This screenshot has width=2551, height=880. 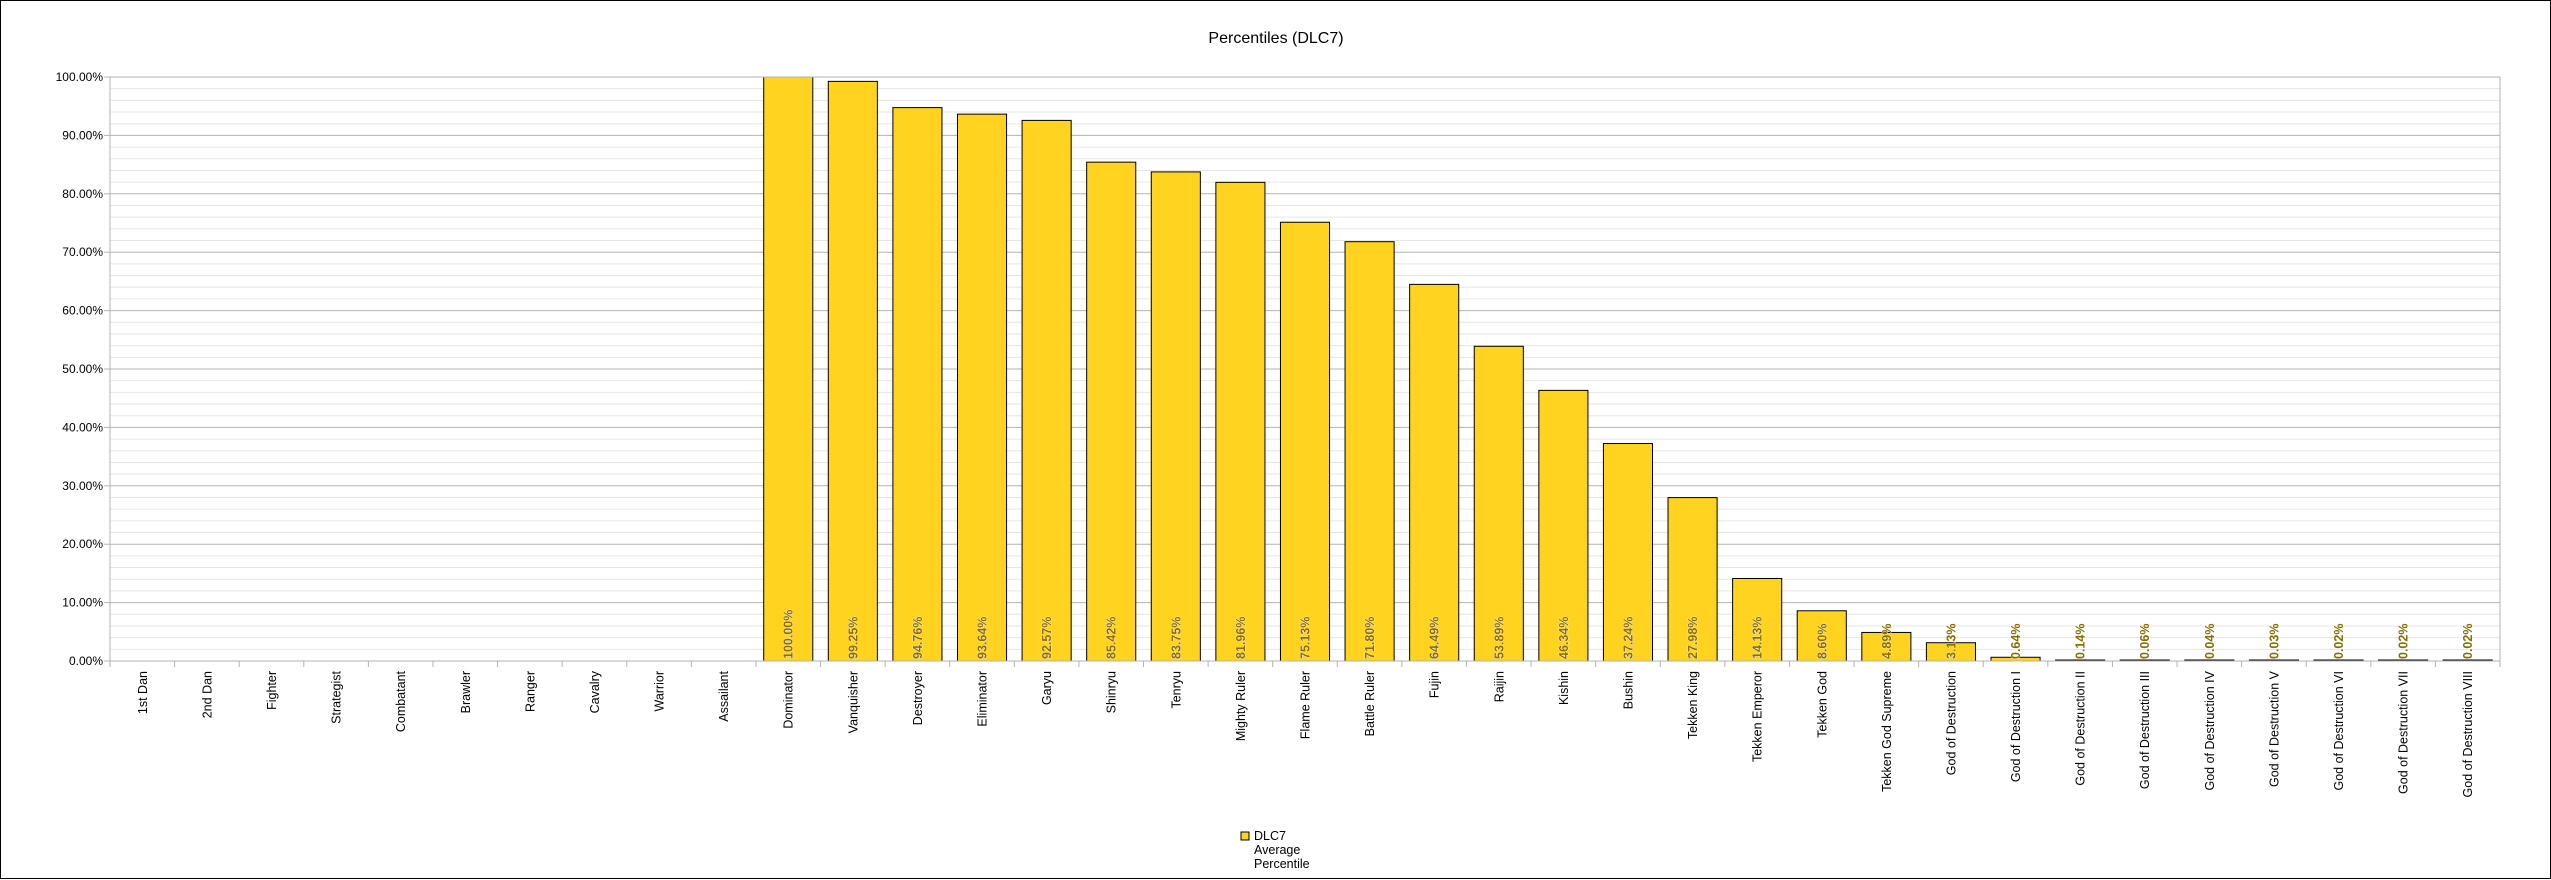 I want to click on category-label: 1st Dan, so click(x=143, y=692).